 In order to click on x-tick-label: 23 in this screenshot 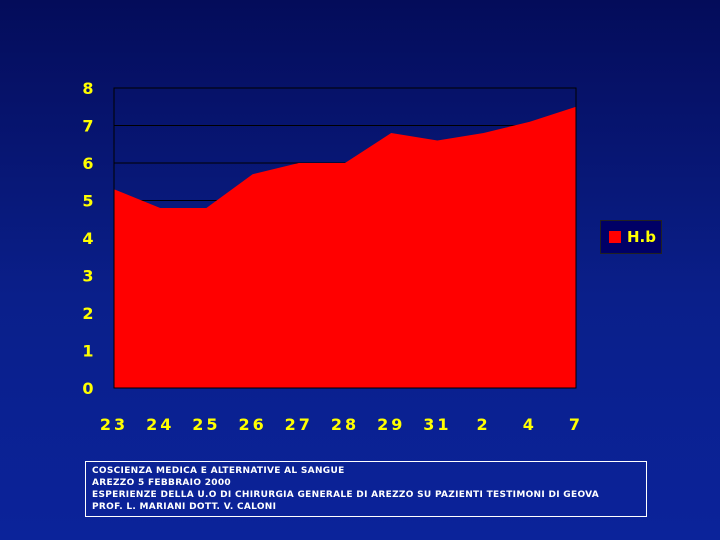, I will do `click(114, 424)`.